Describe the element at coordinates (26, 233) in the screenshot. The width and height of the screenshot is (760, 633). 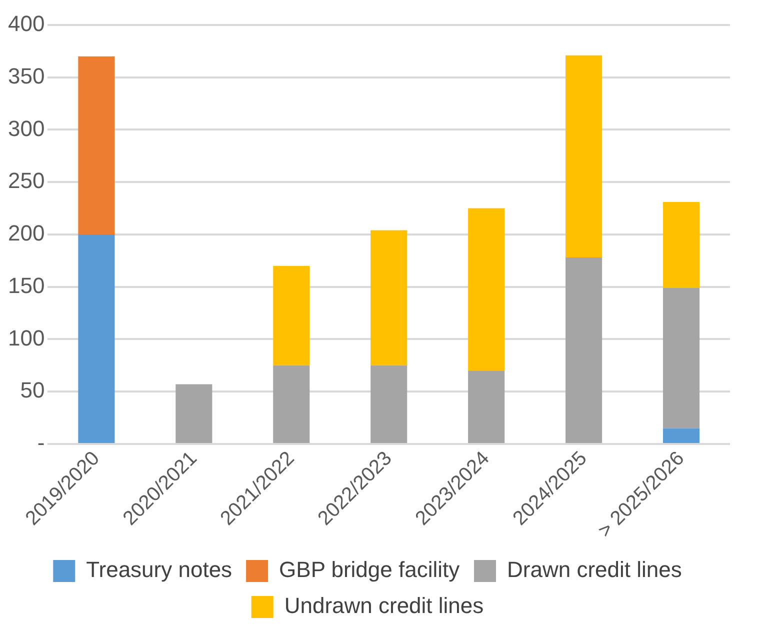
I see `y-tick-label: 200` at that location.